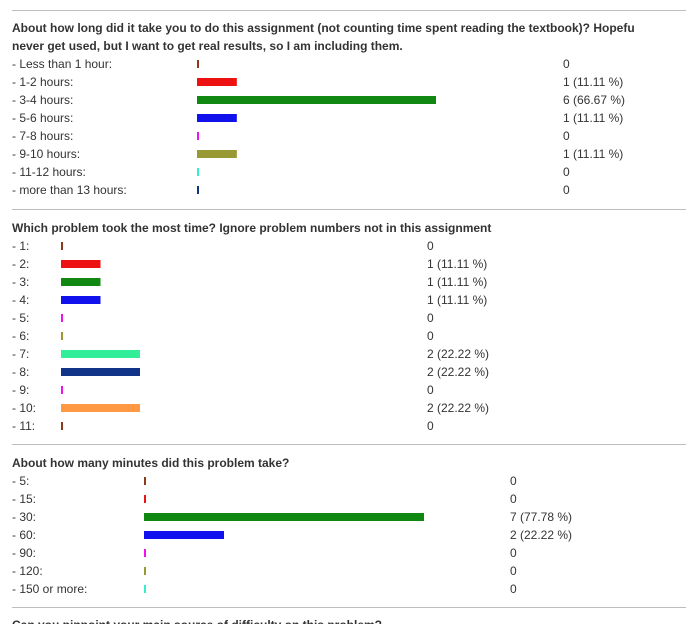 This screenshot has width=686, height=624. Describe the element at coordinates (23, 426) in the screenshot. I see `category-label: - 11:` at that location.